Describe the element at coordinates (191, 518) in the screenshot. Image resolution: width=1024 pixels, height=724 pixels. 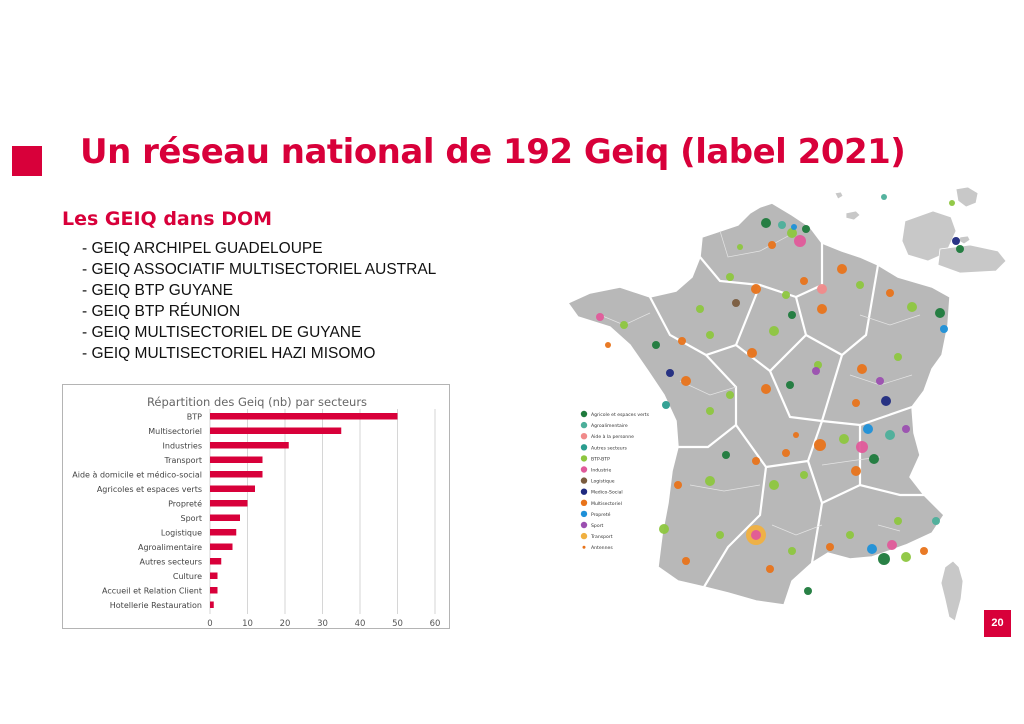
I see `category-label: Sport` at that location.